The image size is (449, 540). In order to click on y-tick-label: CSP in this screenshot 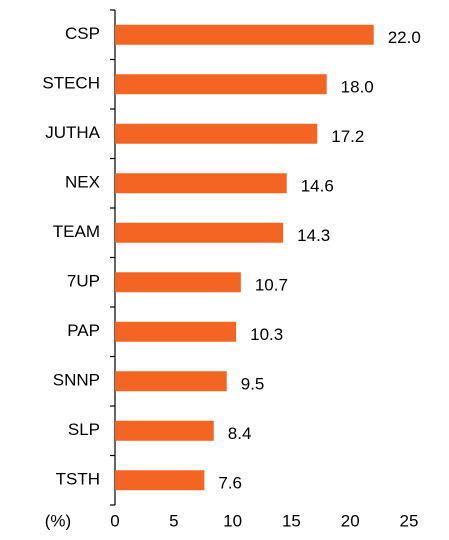, I will do `click(82, 33)`.